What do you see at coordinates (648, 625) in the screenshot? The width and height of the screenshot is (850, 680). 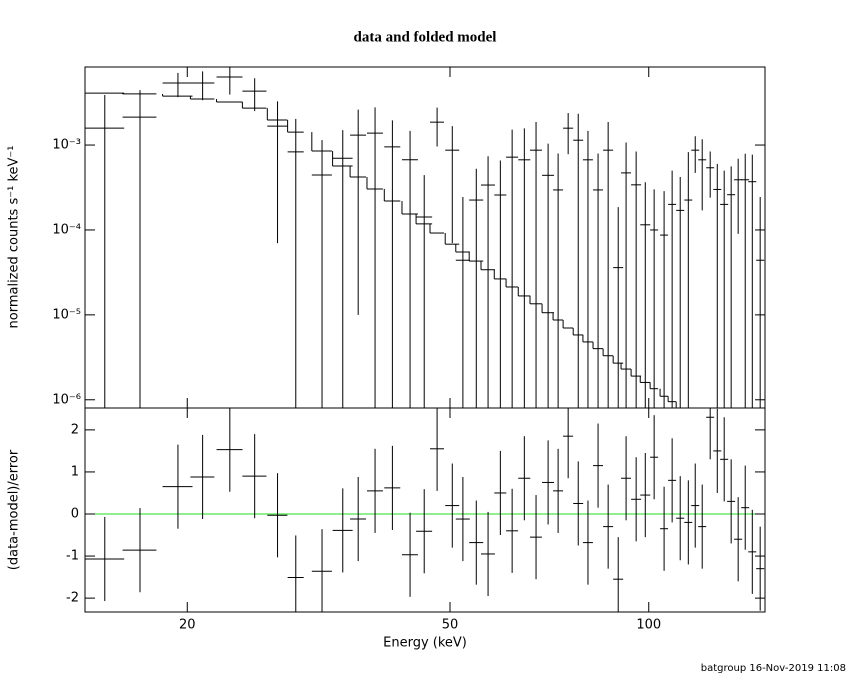 I see `x-tick-label: 100` at bounding box center [648, 625].